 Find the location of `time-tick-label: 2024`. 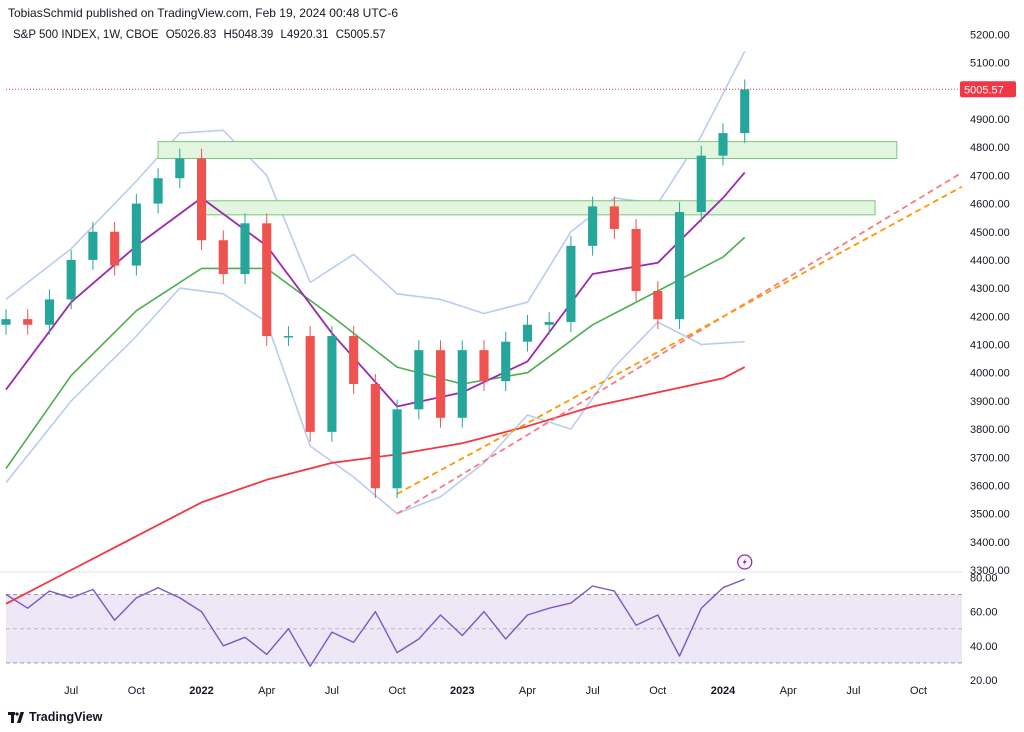

time-tick-label: 2024 is located at coordinates (723, 691).